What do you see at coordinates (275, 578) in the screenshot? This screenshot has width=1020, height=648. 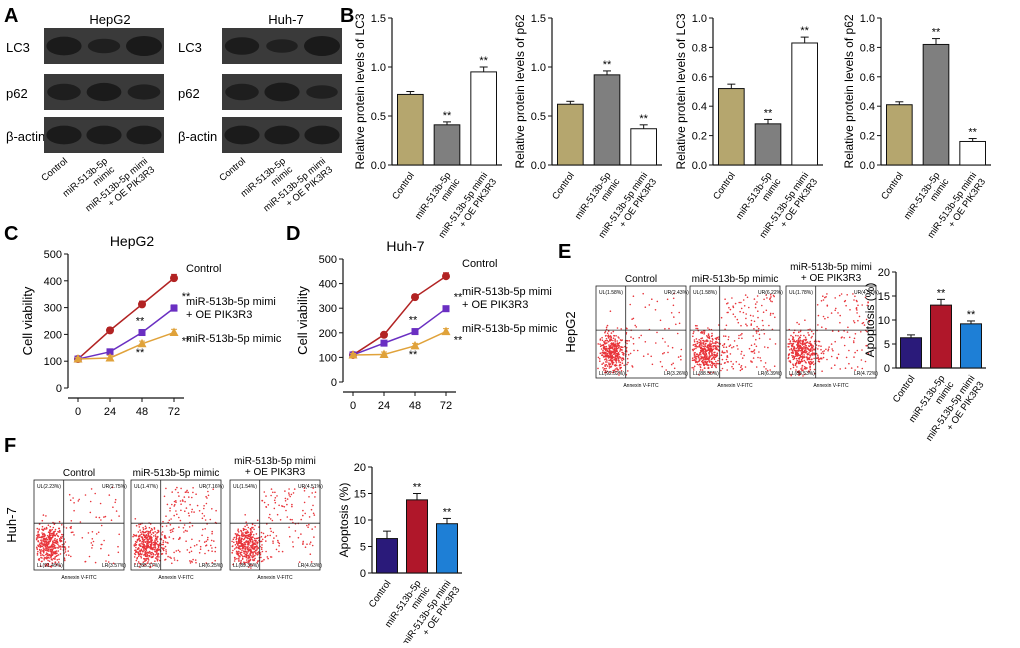 I see `flow-x-axis-label: Annexin V-FITC` at bounding box center [275, 578].